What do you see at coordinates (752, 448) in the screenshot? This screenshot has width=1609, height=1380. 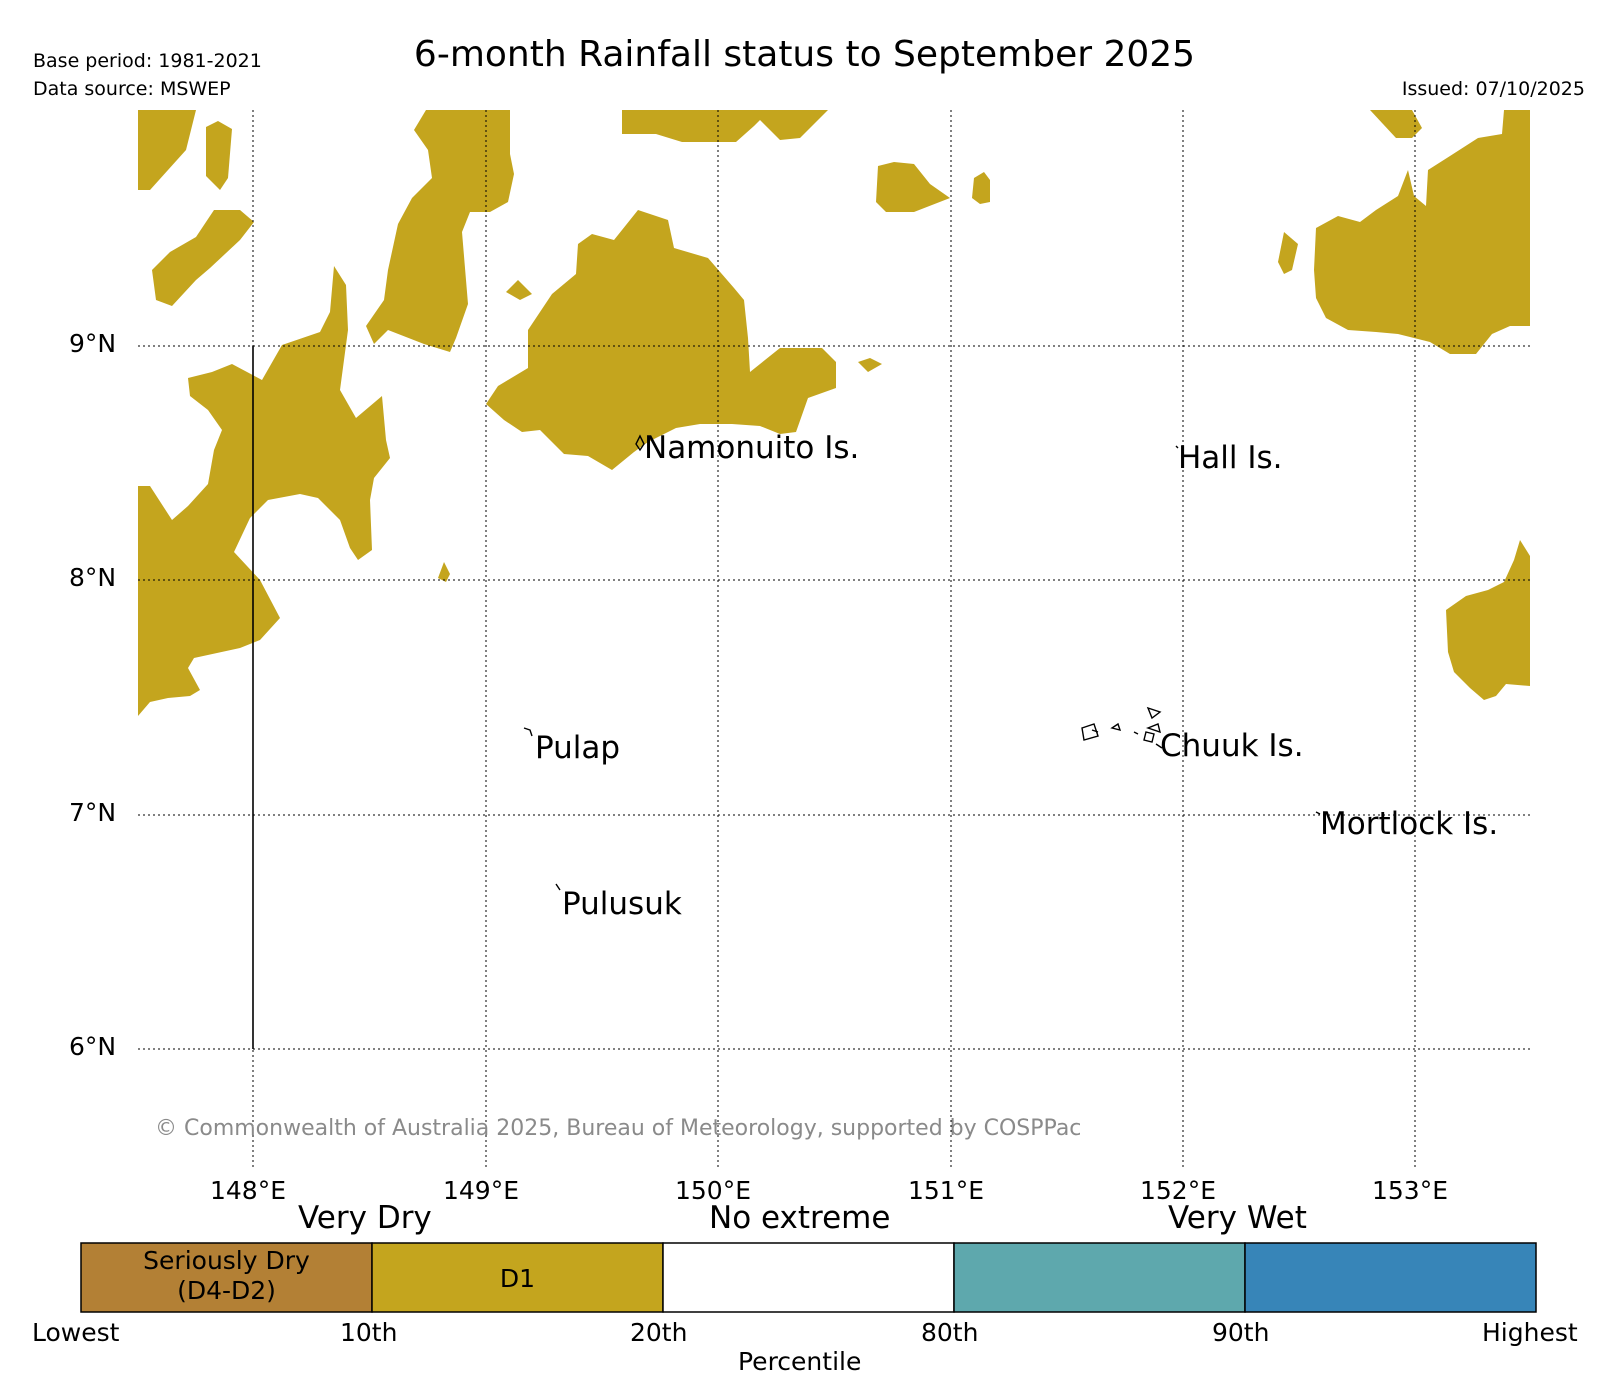 I see `place-label-namonuito: Namonuito Is.` at bounding box center [752, 448].